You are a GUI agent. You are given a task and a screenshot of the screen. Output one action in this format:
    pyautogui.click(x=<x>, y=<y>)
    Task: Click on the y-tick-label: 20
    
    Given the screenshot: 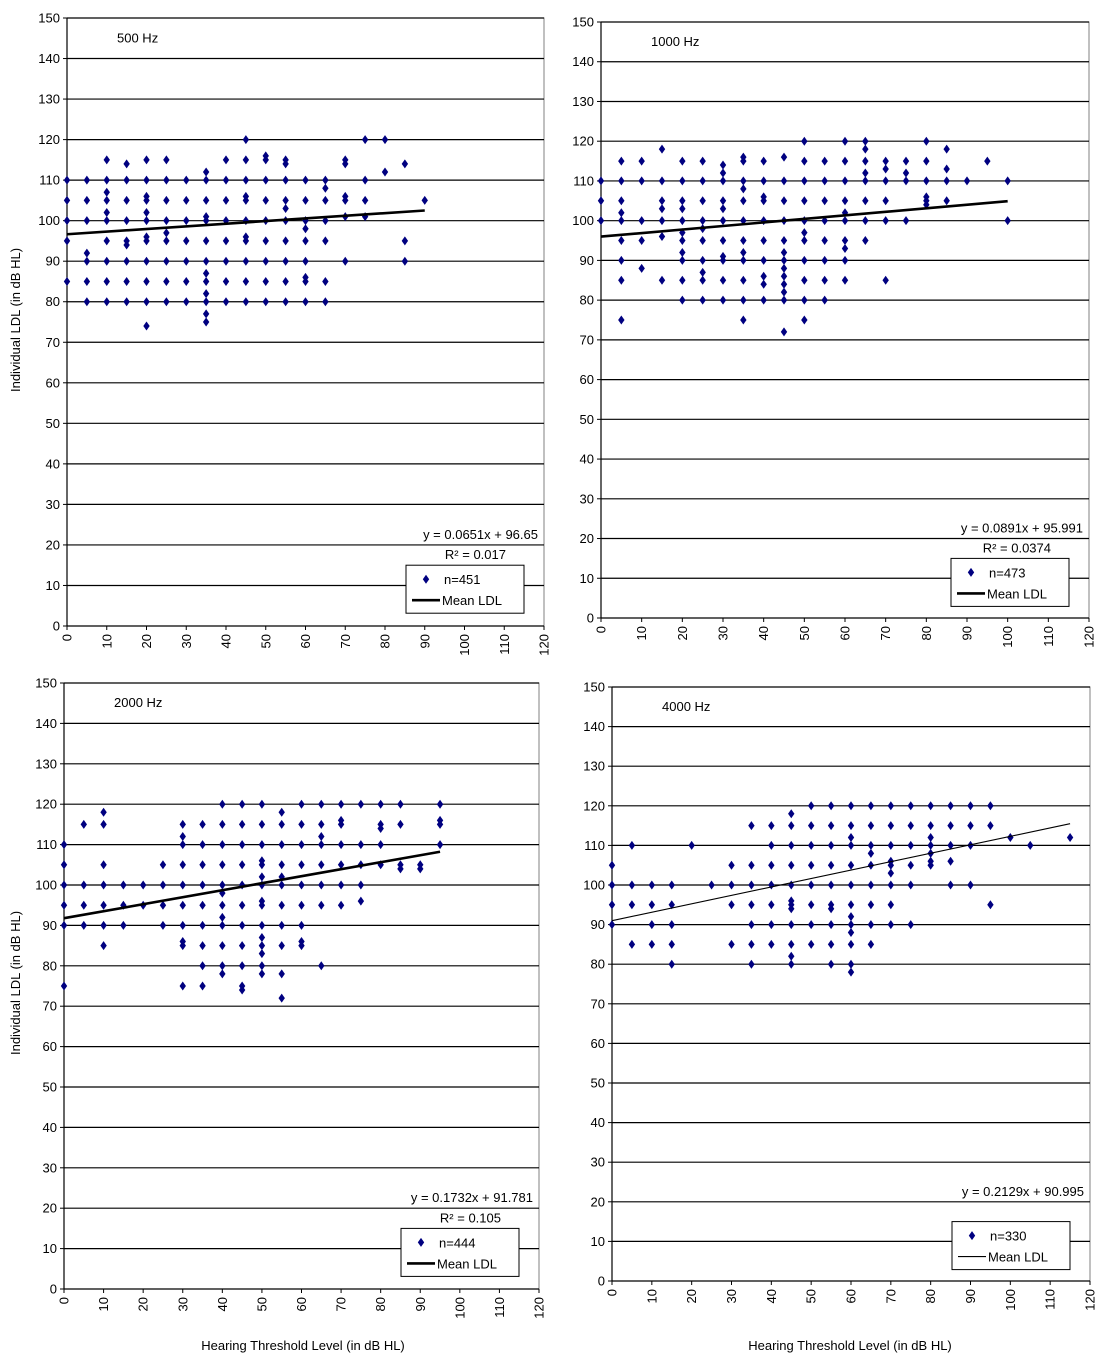 What is the action you would take?
    pyautogui.click(x=50, y=1208)
    